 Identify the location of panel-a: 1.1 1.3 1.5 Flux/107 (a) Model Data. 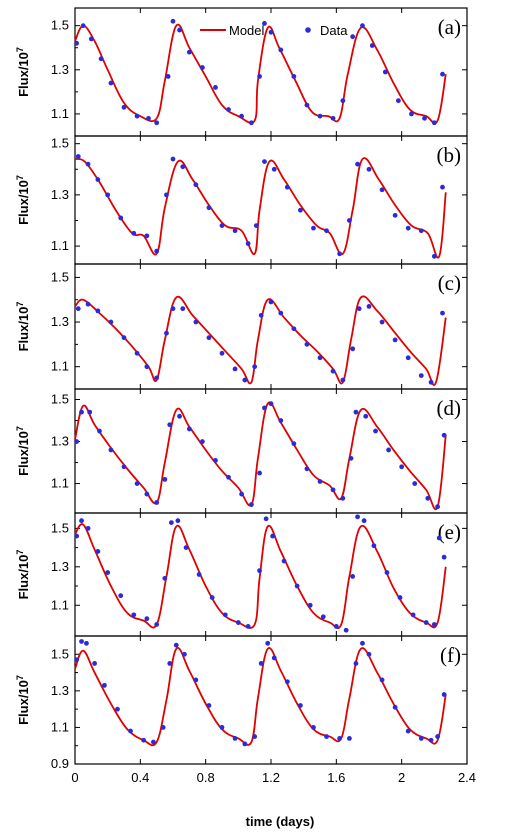
(241, 72).